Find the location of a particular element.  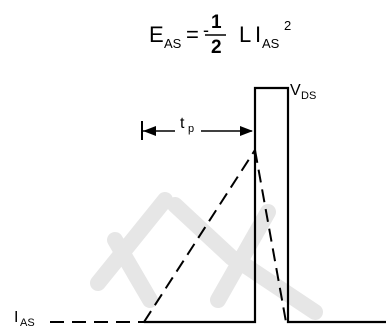

formula-inductance: L is located at coordinates (245, 34).